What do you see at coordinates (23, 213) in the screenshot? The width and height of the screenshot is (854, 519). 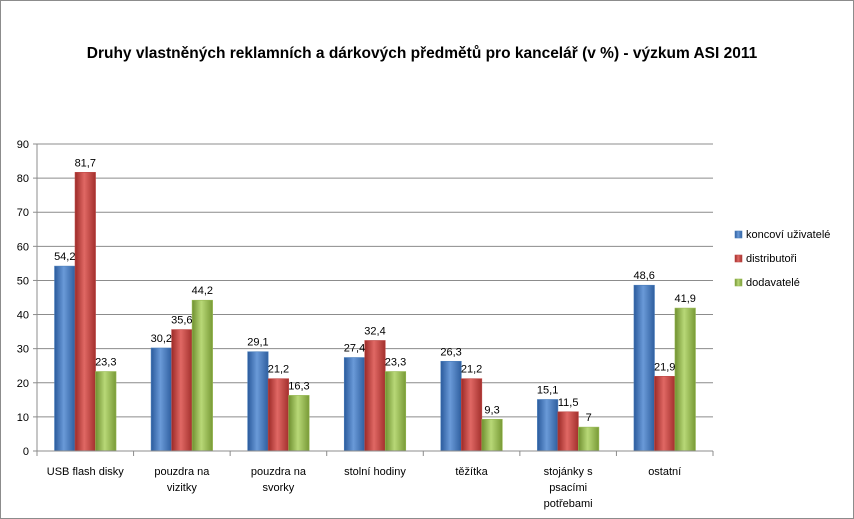 I see `y-tick-label: 70` at bounding box center [23, 213].